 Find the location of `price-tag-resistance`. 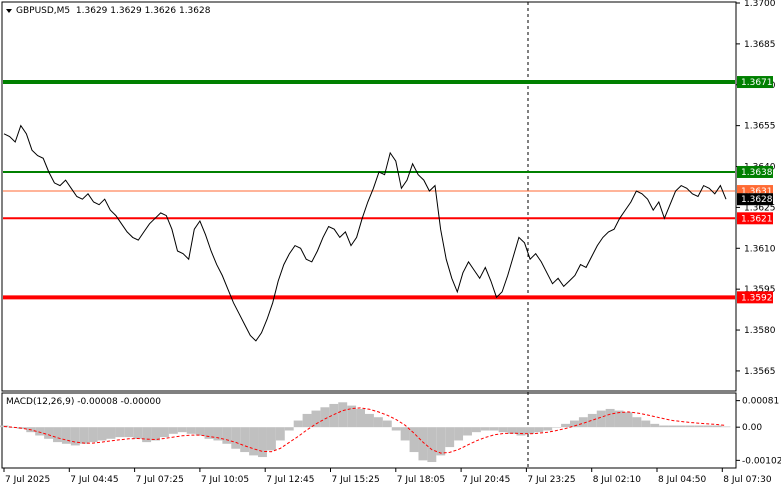

price-tag-resistance is located at coordinates (755, 171).